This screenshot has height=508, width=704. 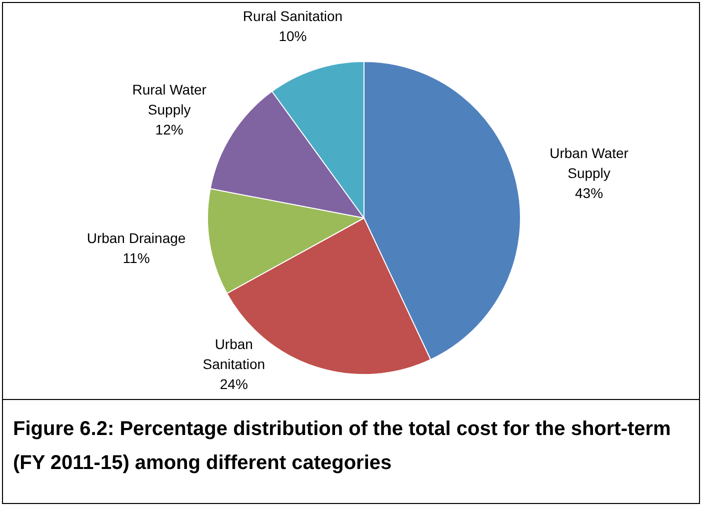 I want to click on slice-label: Rural Sanitation, so click(x=292, y=16).